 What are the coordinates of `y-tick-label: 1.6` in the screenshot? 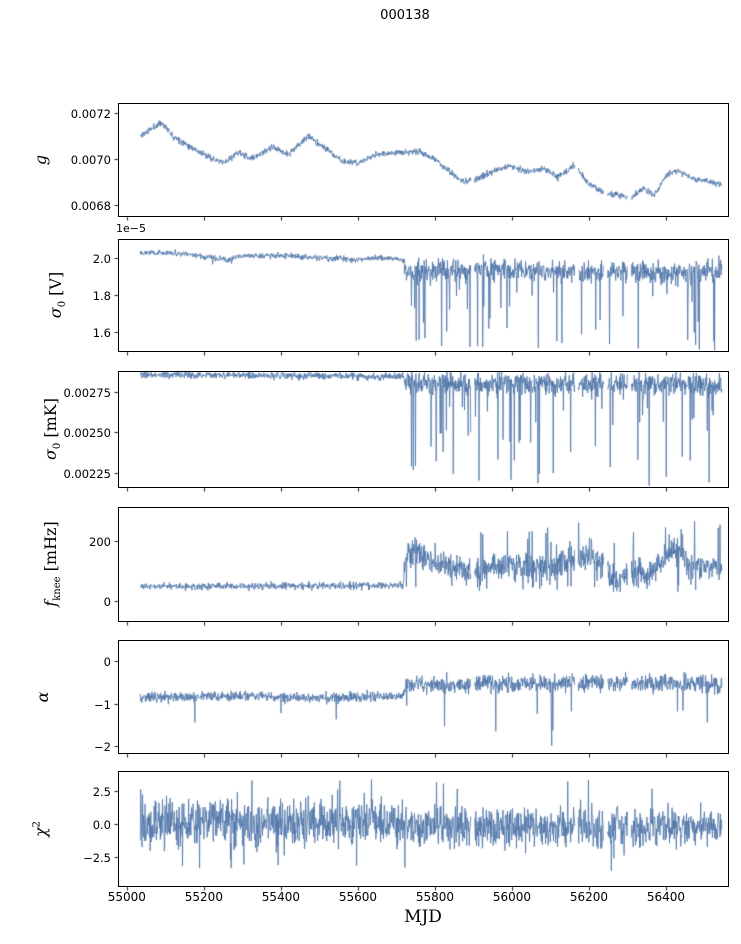 It's located at (101, 332).